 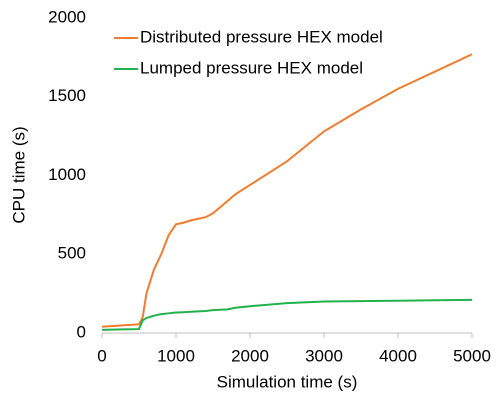 I want to click on y-tick-label: 1000, so click(x=67, y=174).